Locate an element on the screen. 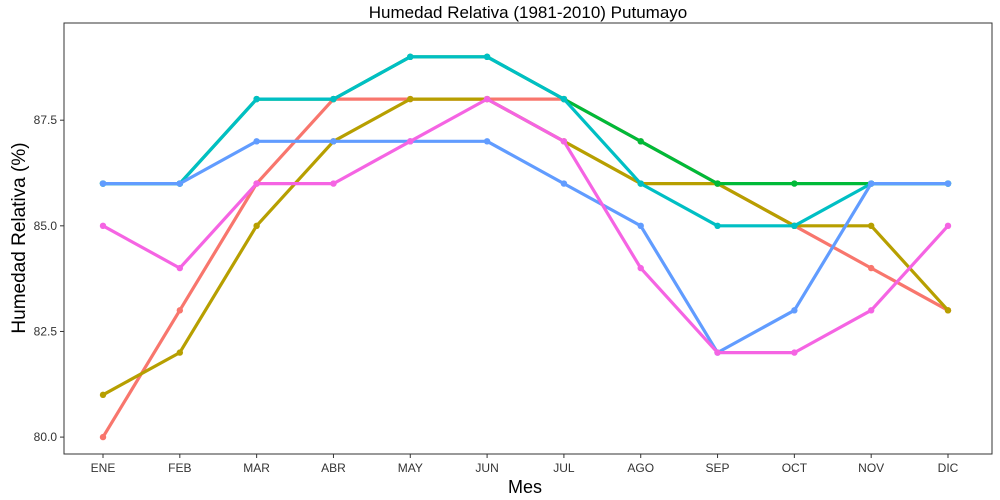 The width and height of the screenshot is (1000, 500). x-tick-label: AGO is located at coordinates (640, 468).